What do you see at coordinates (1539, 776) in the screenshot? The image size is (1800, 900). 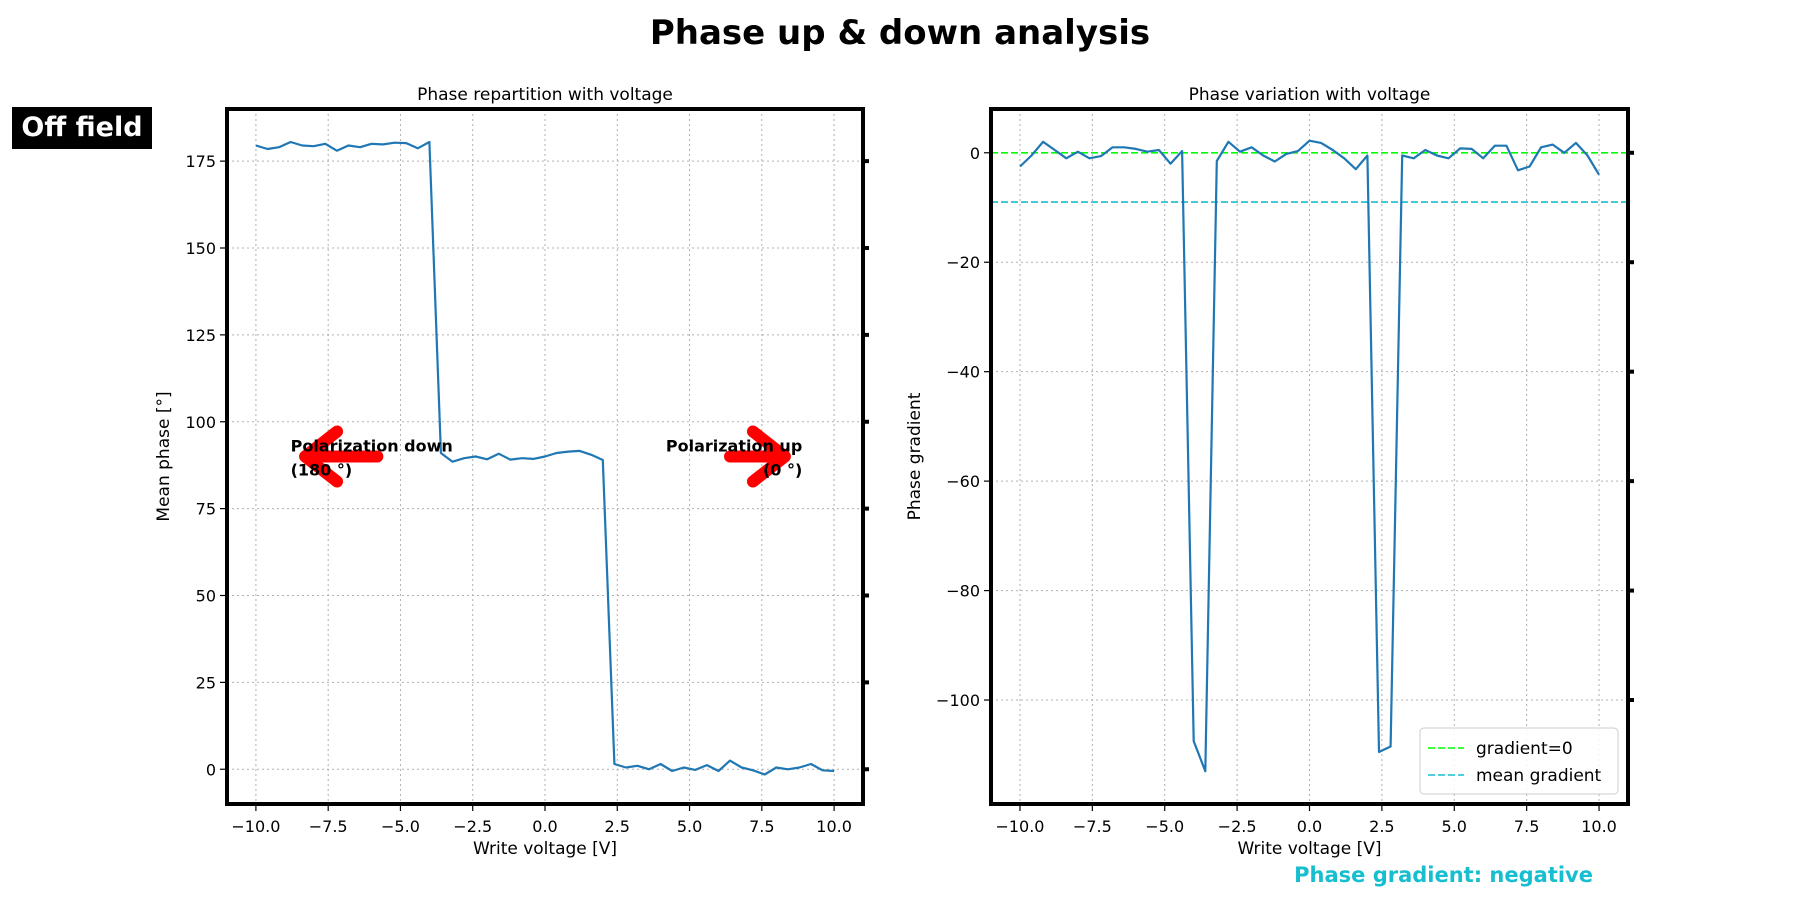 I see `legend-label: mean gradient` at bounding box center [1539, 776].